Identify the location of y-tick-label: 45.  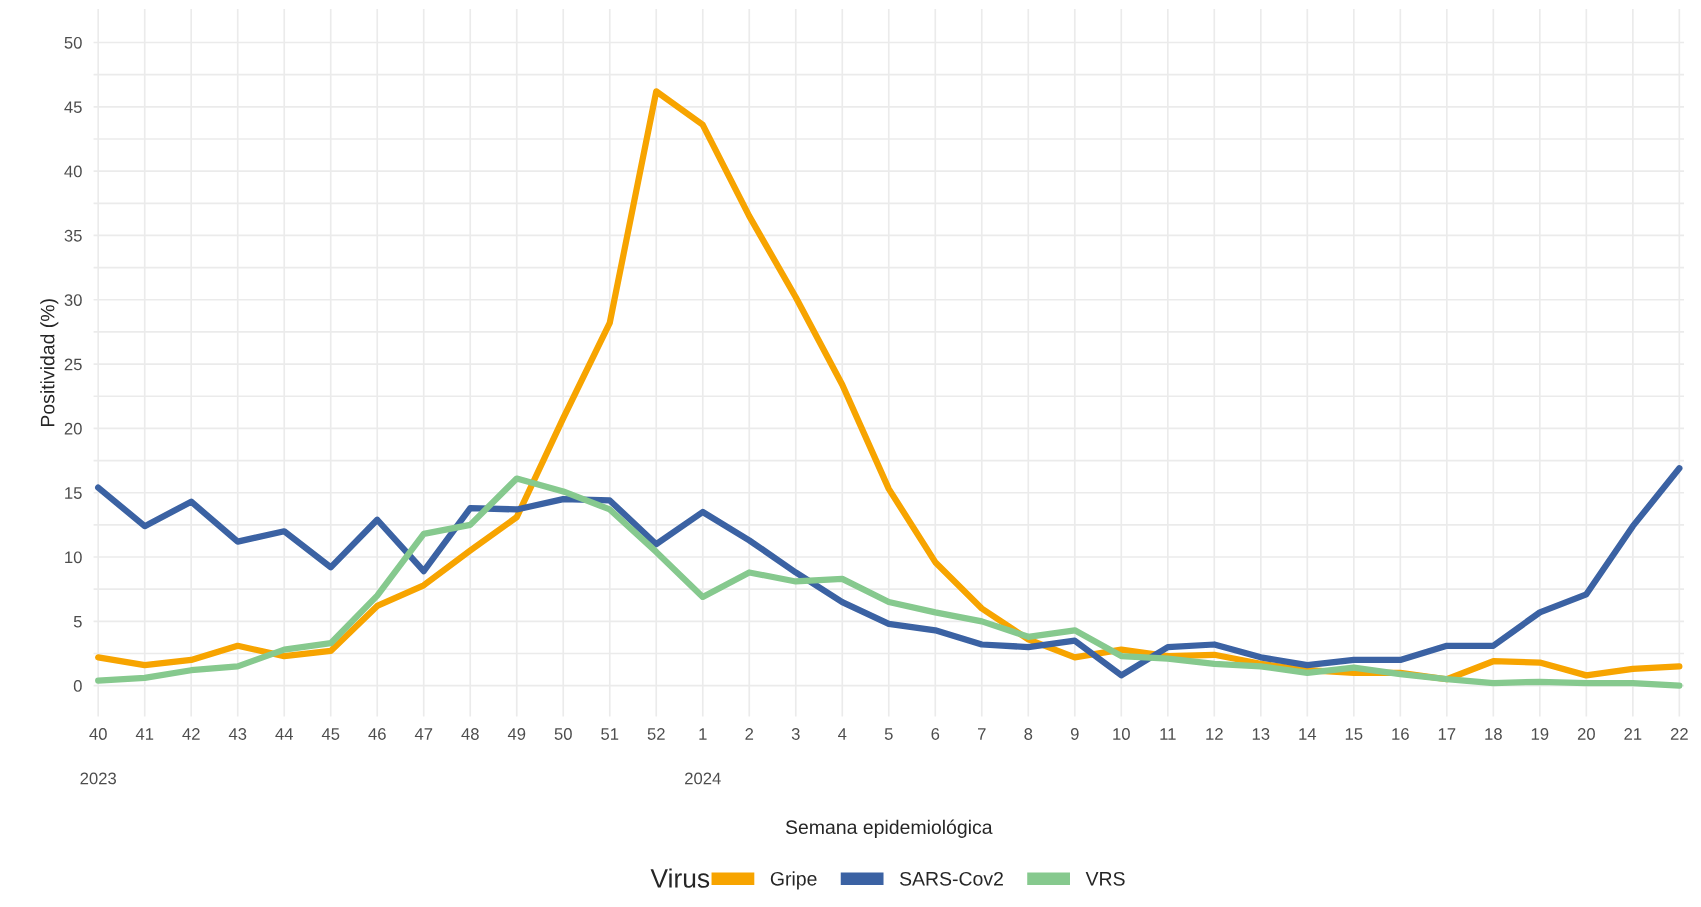
(73, 107).